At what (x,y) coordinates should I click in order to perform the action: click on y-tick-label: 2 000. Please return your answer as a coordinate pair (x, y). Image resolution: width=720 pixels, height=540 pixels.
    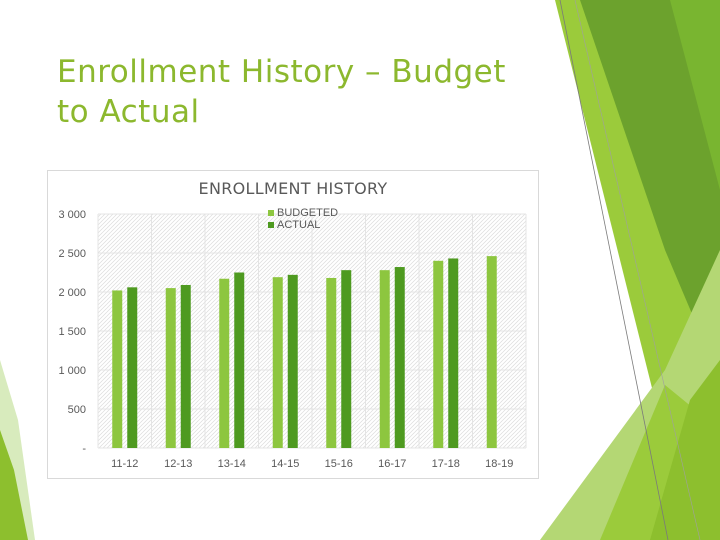
    Looking at the image, I should click on (72, 293).